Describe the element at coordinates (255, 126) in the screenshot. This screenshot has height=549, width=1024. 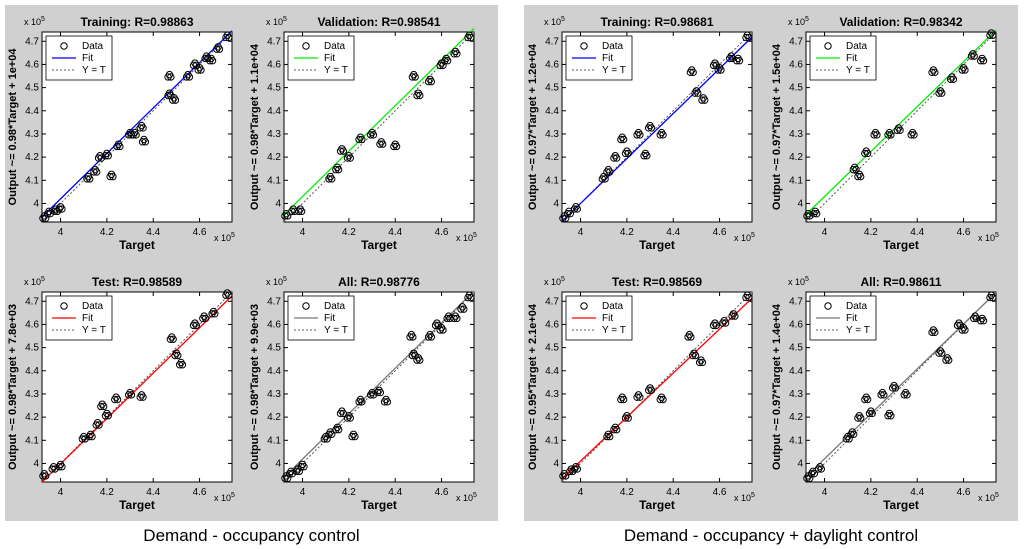
I see `y-axis-label: Output ~= 0.98*Target + 1.1e+04` at that location.